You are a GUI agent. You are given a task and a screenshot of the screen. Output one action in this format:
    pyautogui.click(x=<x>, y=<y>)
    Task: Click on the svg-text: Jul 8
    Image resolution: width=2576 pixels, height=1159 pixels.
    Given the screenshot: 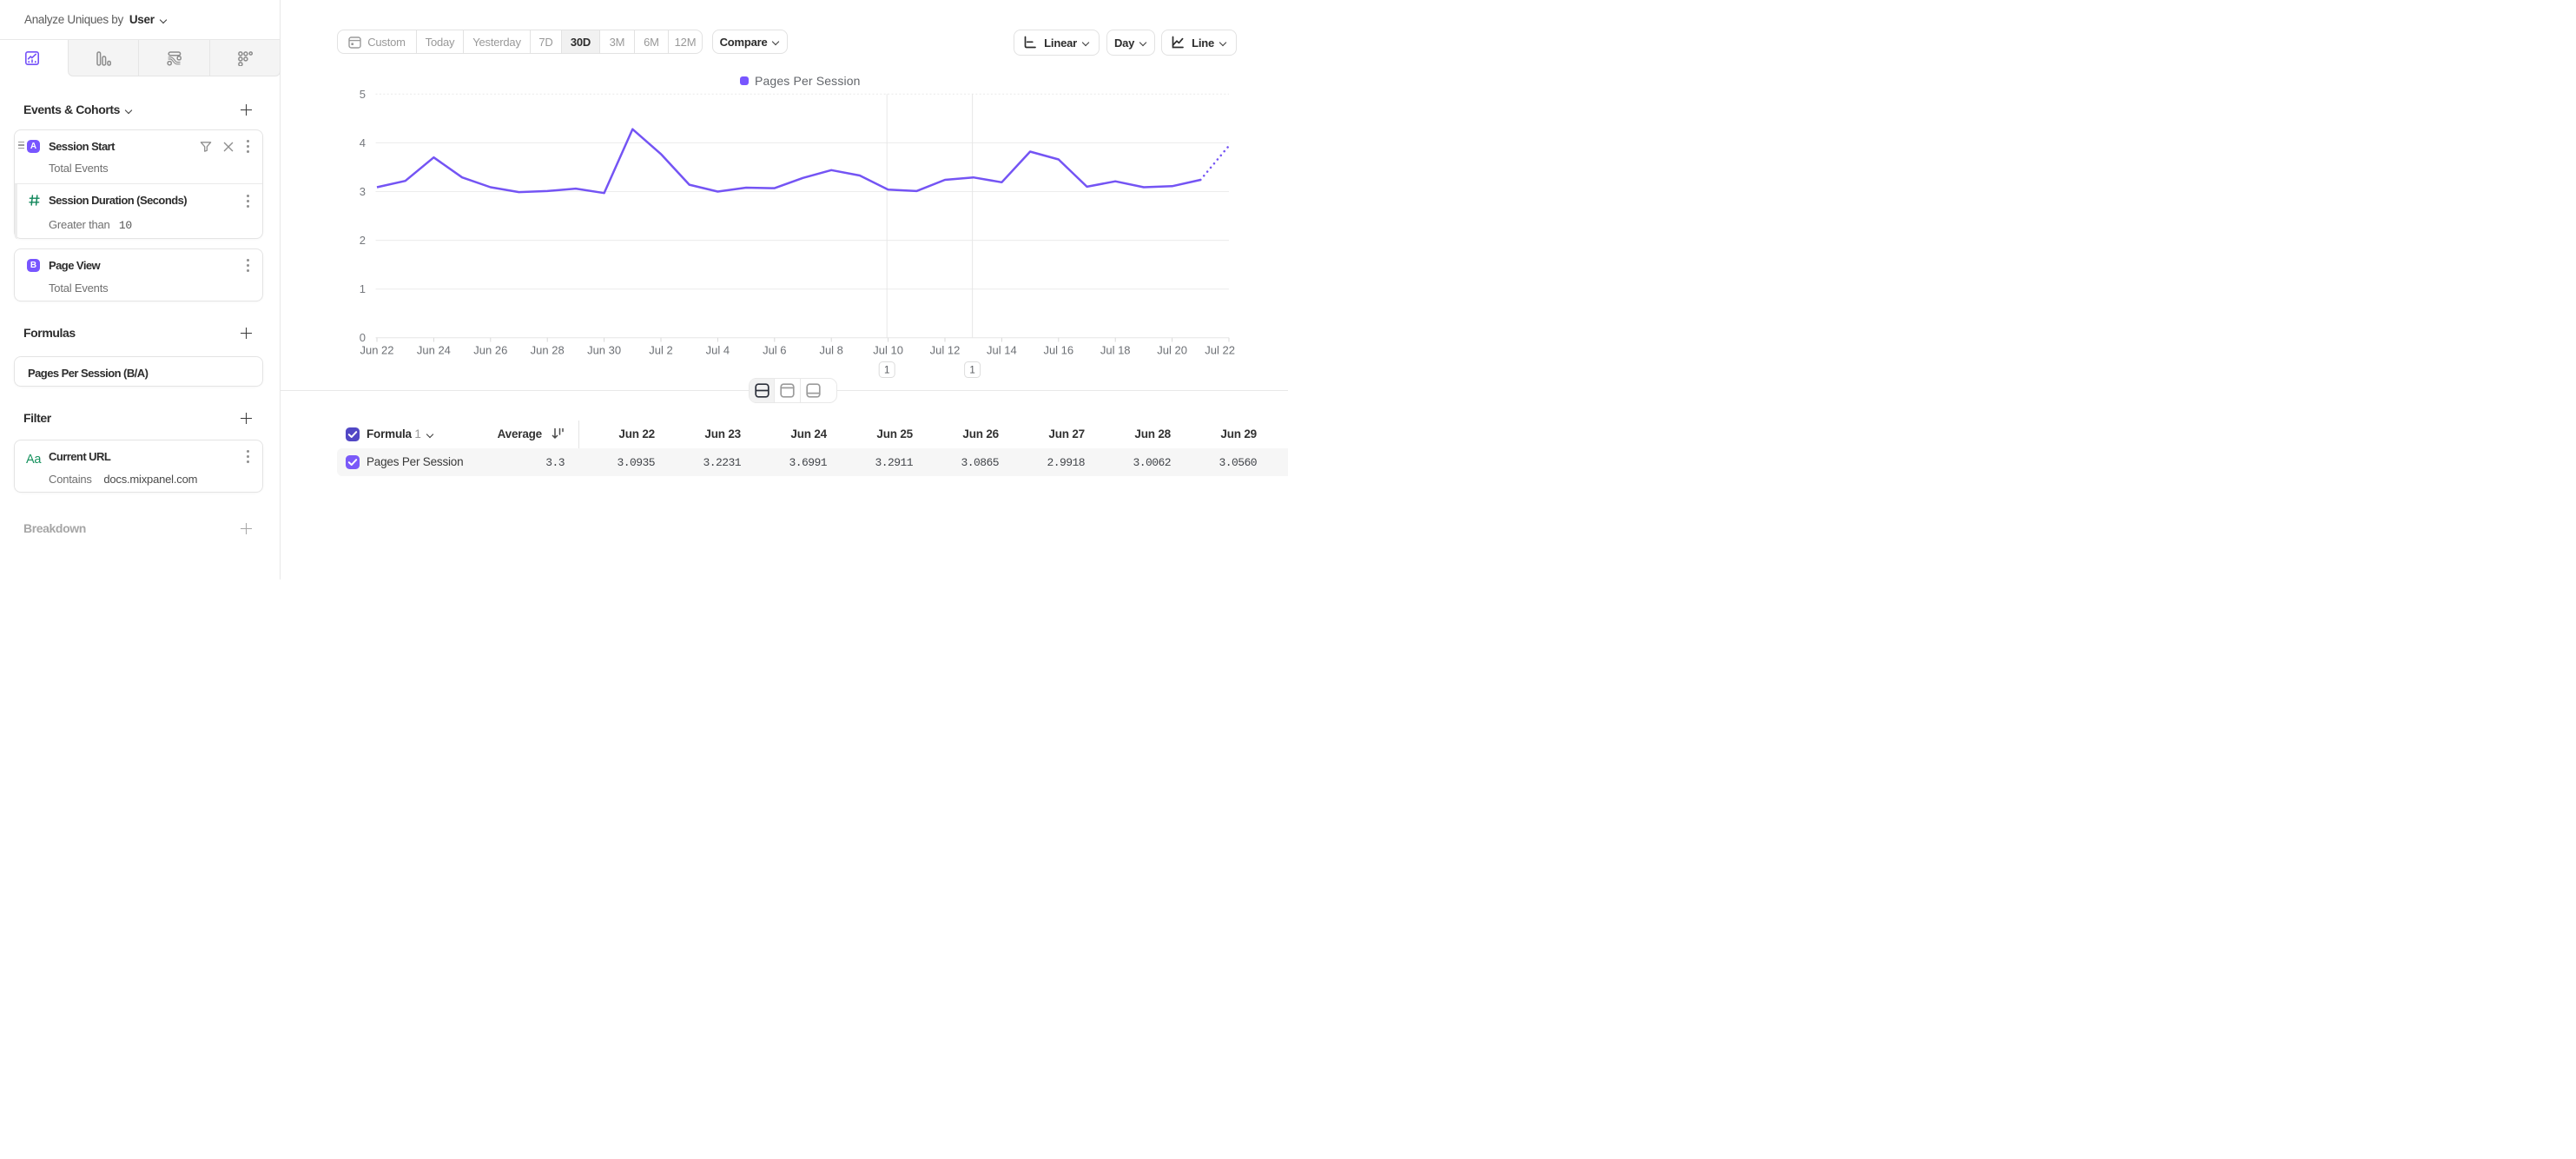 What is the action you would take?
    pyautogui.click(x=830, y=350)
    